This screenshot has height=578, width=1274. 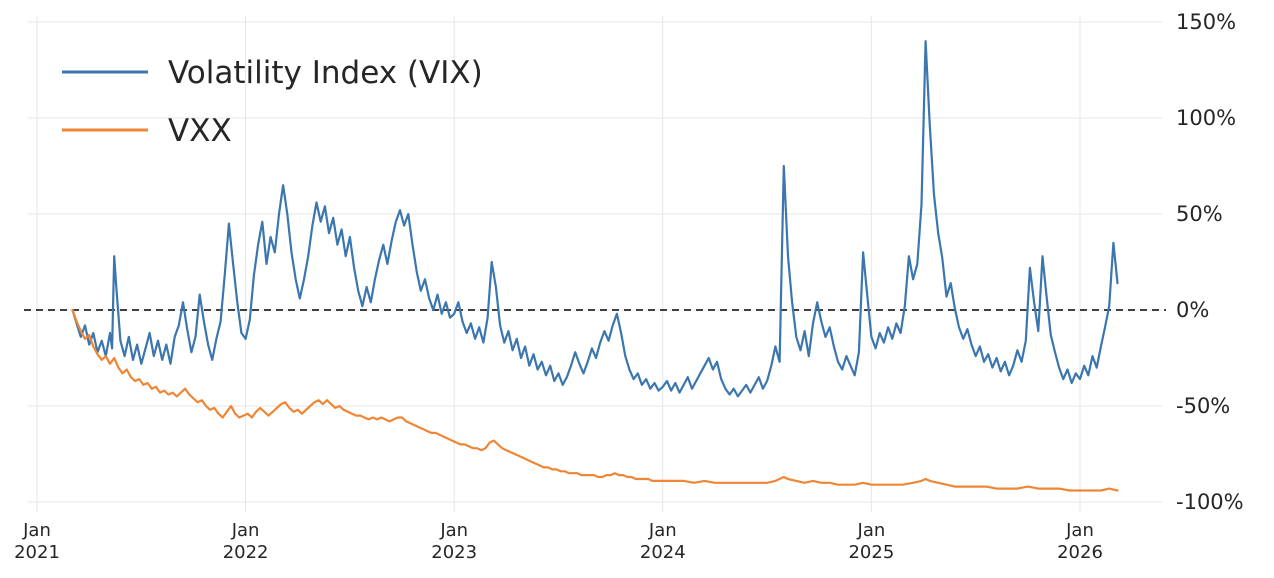 What do you see at coordinates (200, 131) in the screenshot?
I see `legend-label-vxx: VXX` at bounding box center [200, 131].